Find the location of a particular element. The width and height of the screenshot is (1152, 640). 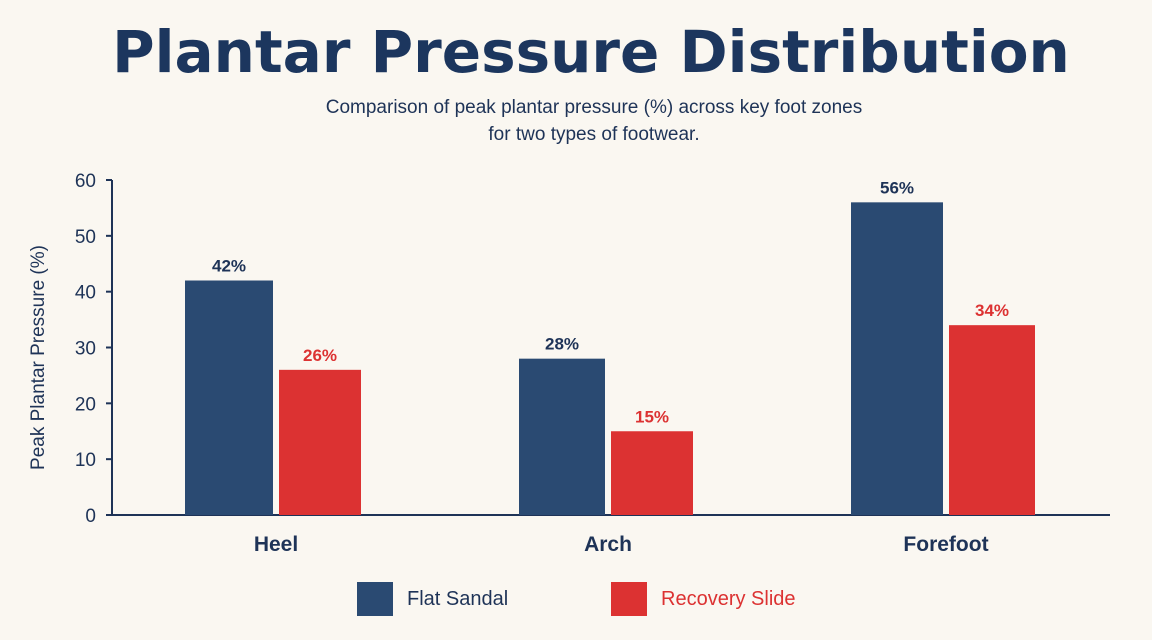

y-tick-label-0: 0 is located at coordinates (90, 516).